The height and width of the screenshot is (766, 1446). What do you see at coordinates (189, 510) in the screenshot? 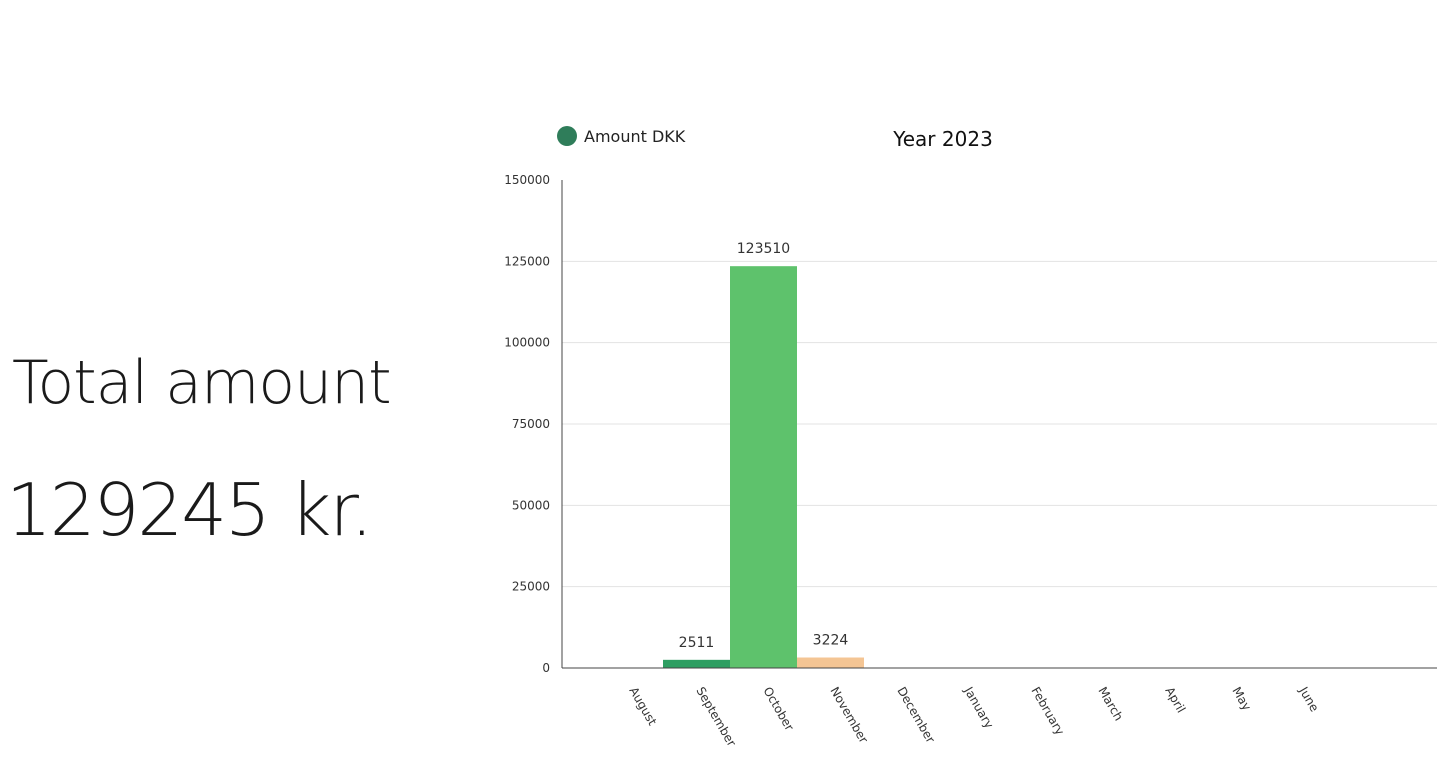
I see `total-amount-value: 129245 kr.` at bounding box center [189, 510].